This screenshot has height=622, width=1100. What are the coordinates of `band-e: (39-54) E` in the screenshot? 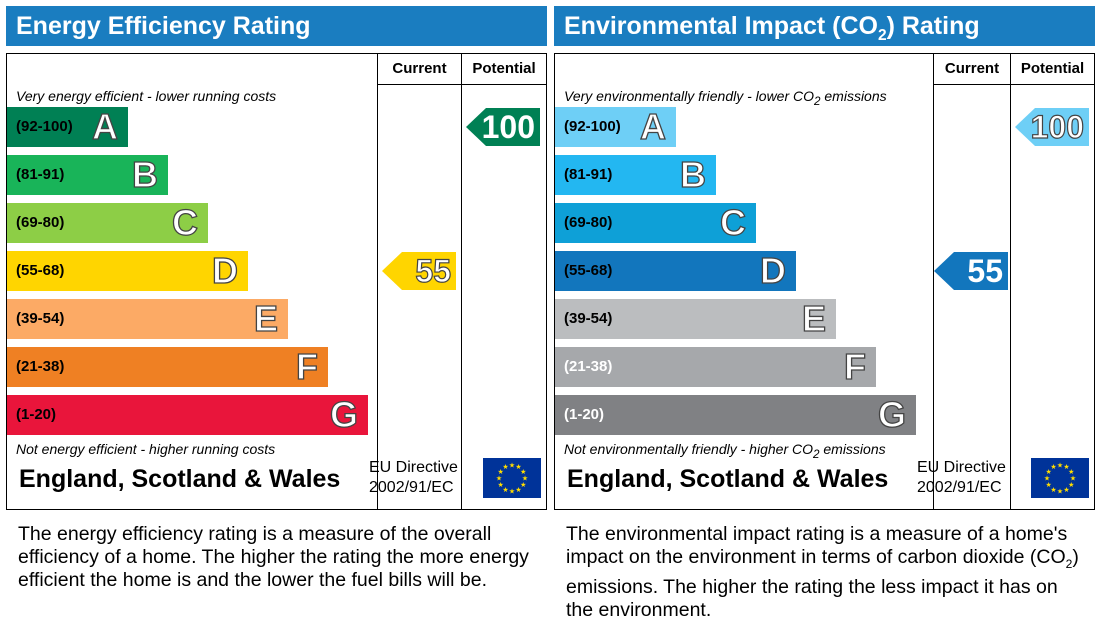 It's located at (695, 318).